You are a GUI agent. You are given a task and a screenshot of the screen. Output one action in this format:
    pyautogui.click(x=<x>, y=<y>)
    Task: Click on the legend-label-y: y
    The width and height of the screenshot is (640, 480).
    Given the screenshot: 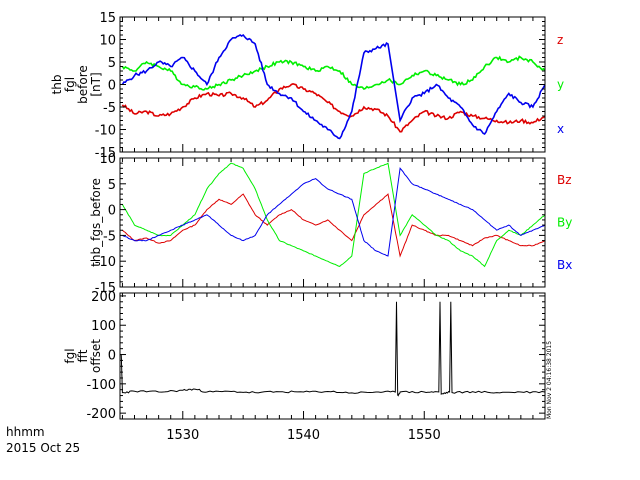 What is the action you would take?
    pyautogui.click(x=560, y=85)
    